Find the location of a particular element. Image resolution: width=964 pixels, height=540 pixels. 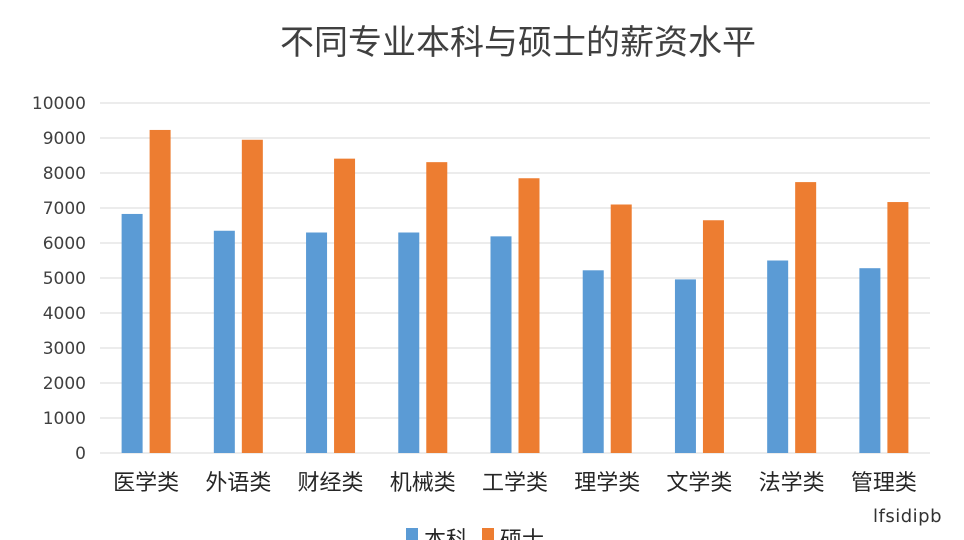

y-tick-label: 0 is located at coordinates (80, 454).